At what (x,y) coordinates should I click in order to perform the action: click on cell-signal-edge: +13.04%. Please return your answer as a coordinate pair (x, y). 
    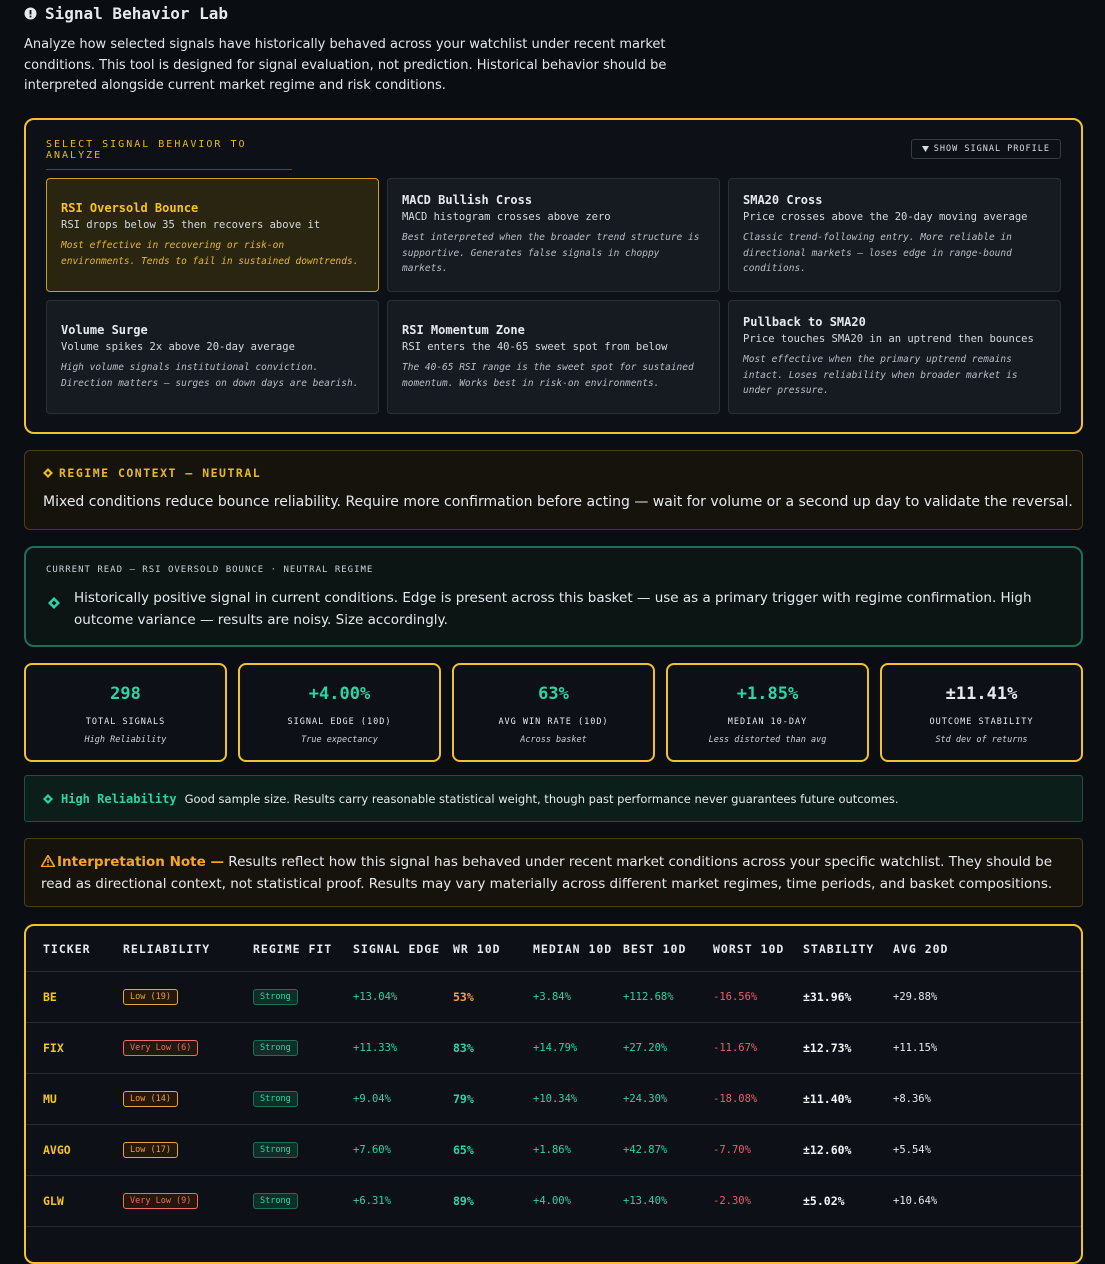
    Looking at the image, I should click on (375, 997).